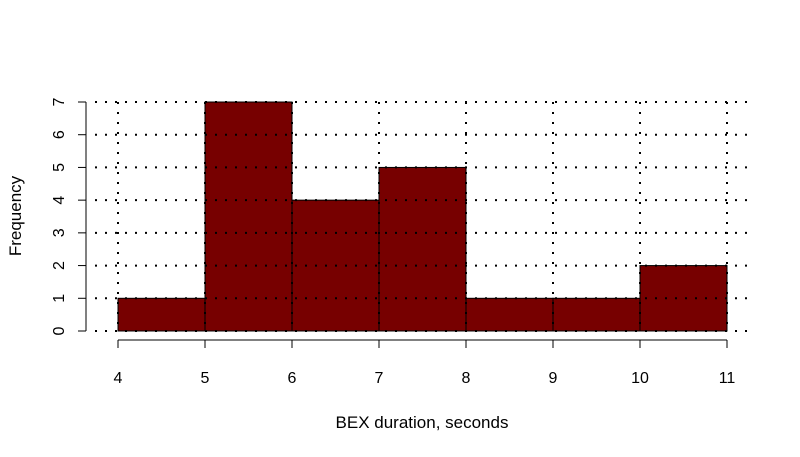 The image size is (800, 457). Describe the element at coordinates (727, 378) in the screenshot. I see `x-tick-label-11: 11` at that location.